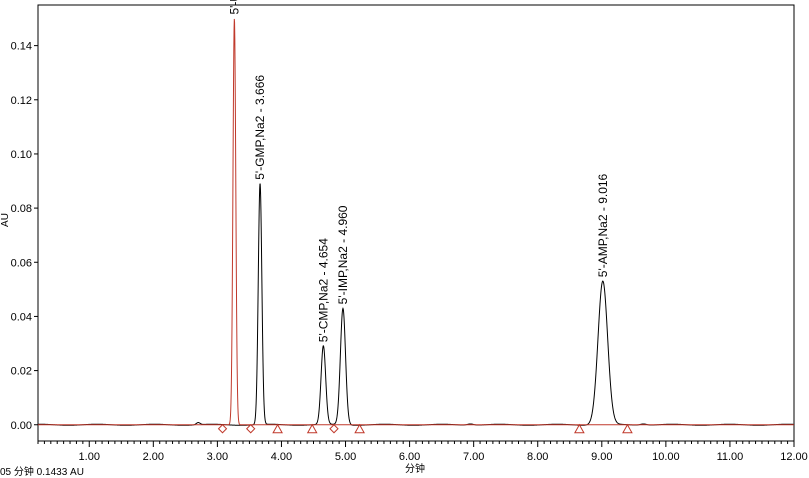 This screenshot has width=809, height=478. I want to click on x-tick-label: 4.00, so click(281, 457).